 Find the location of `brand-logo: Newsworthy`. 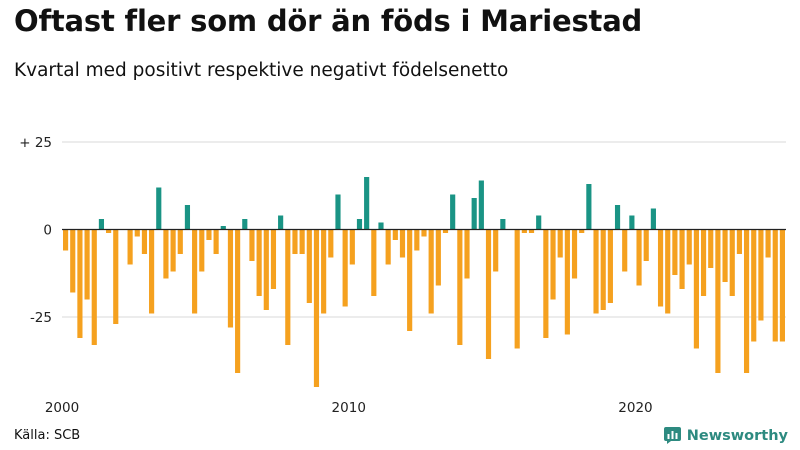

brand-logo: Newsworthy is located at coordinates (725, 435).